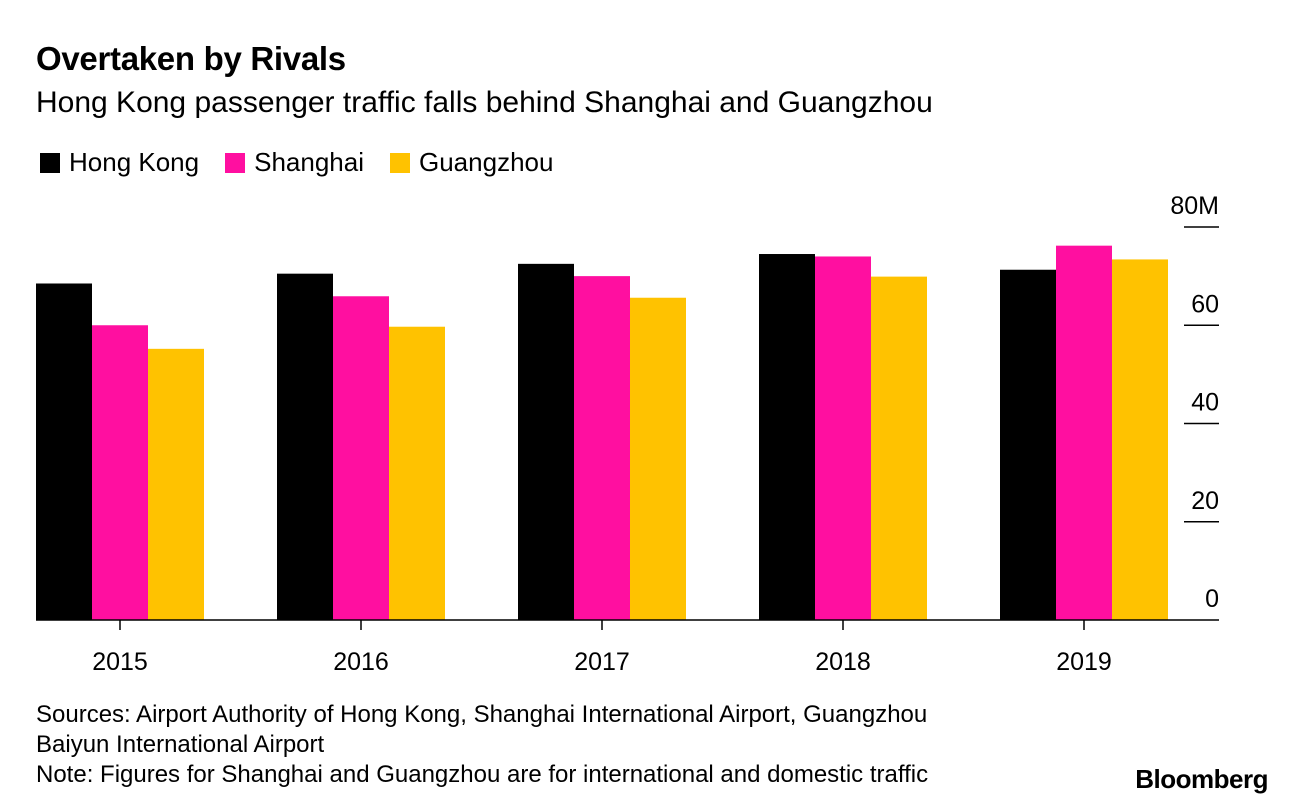  What do you see at coordinates (1194, 206) in the screenshot?
I see `y-tick-label: 80M` at bounding box center [1194, 206].